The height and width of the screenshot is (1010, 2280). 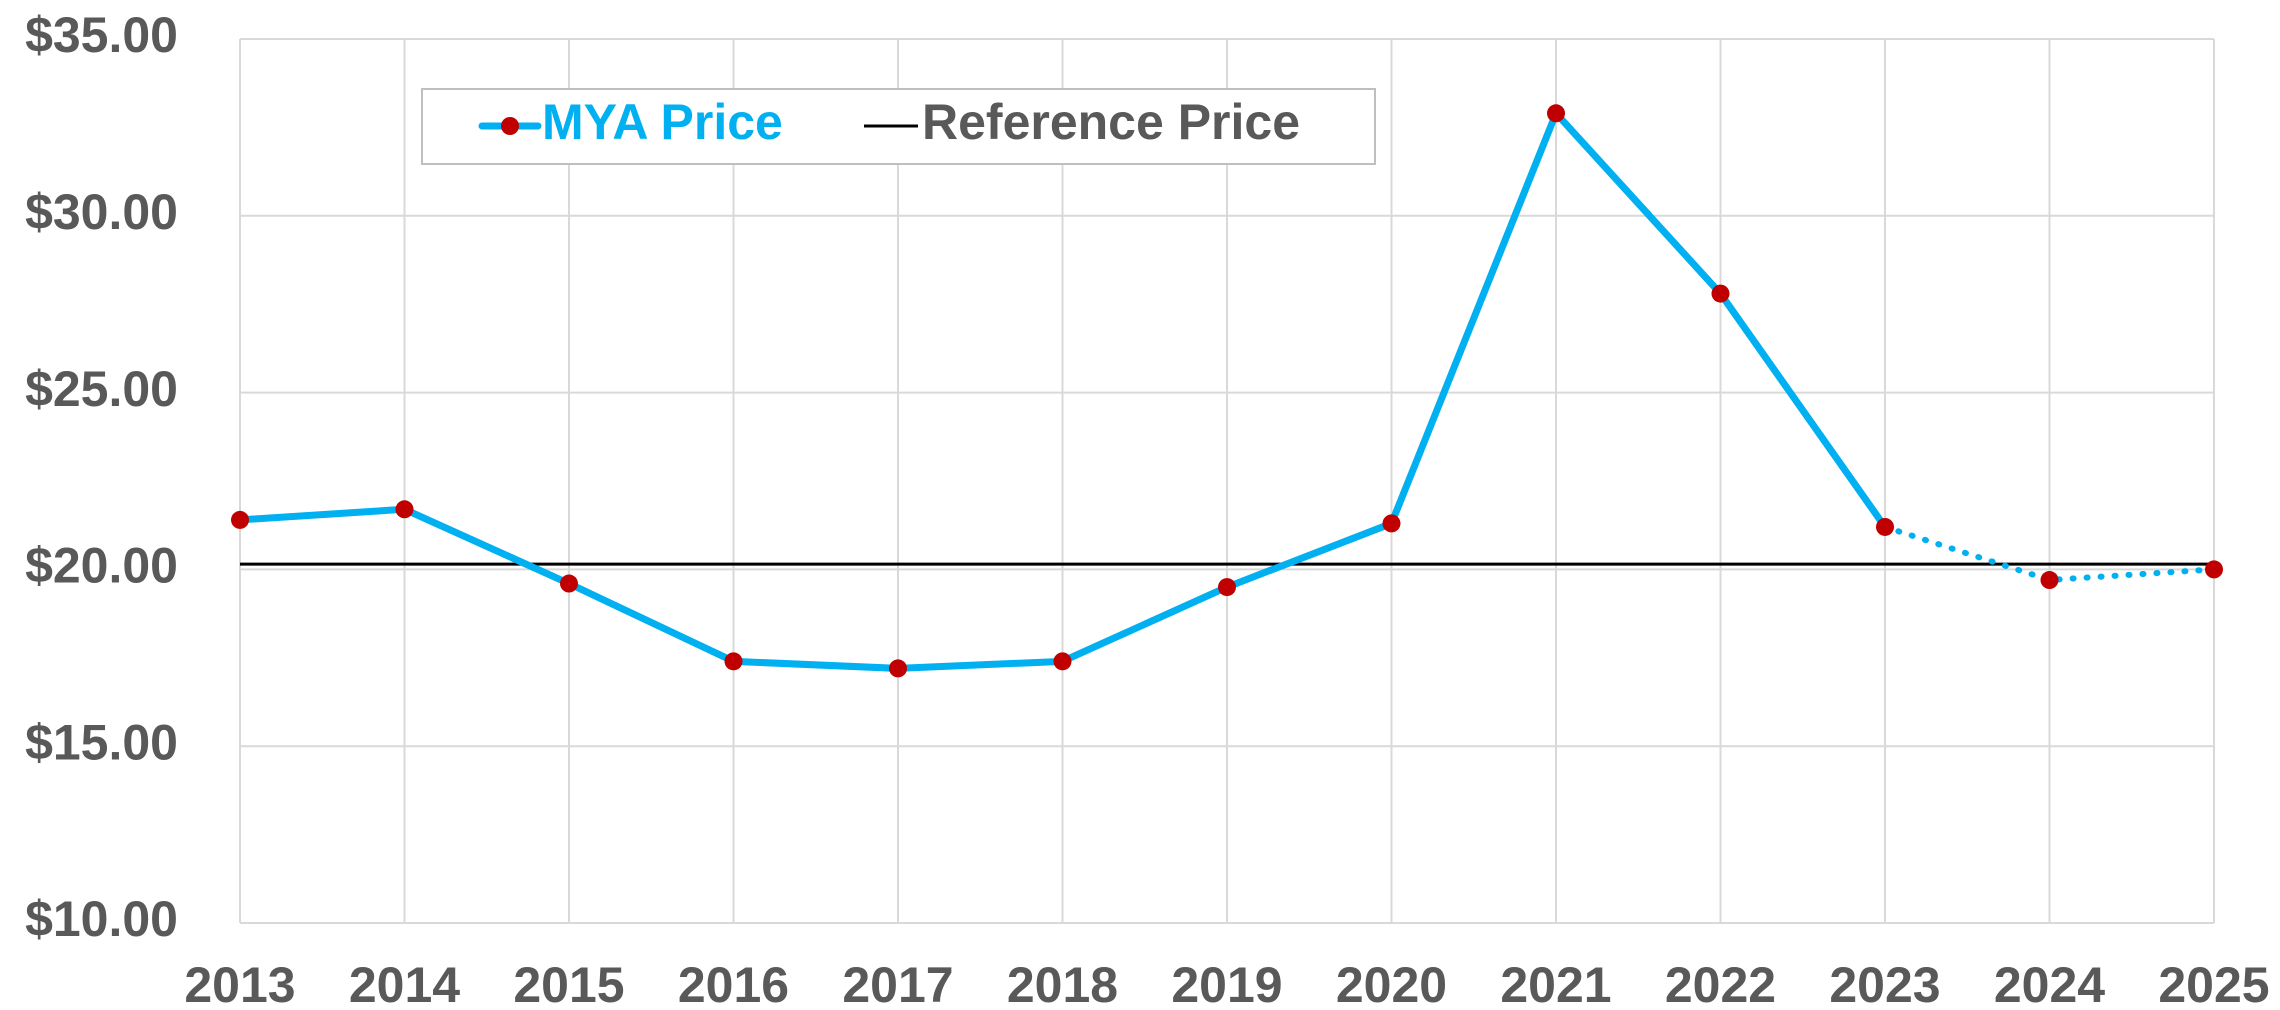 What do you see at coordinates (1391, 983) in the screenshot?
I see `x-tick-label: 2020` at bounding box center [1391, 983].